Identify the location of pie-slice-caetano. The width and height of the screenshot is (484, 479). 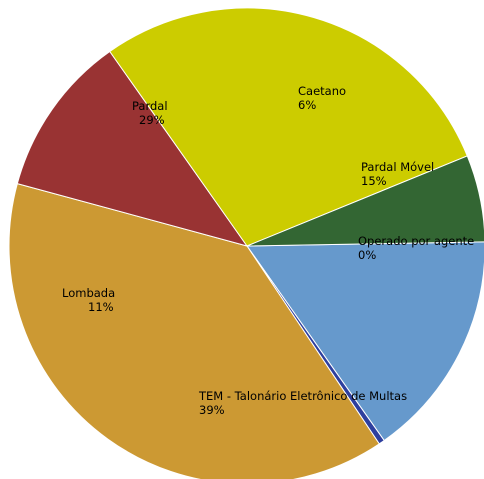
(365, 201).